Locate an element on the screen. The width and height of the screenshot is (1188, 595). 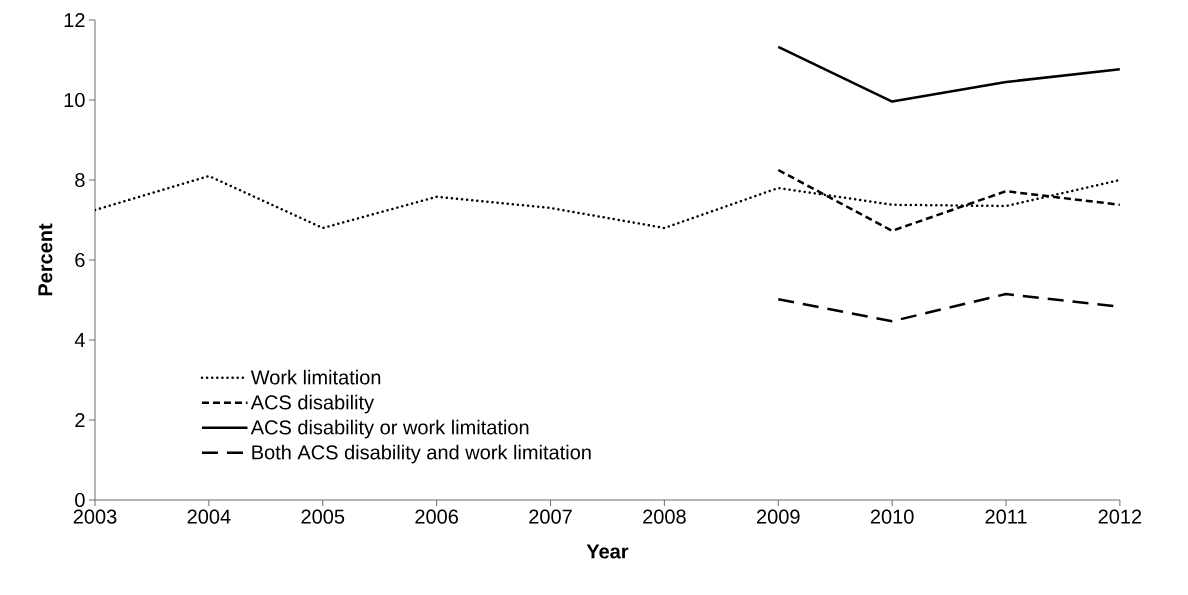
y-tick-label: 6 is located at coordinates (80, 260).